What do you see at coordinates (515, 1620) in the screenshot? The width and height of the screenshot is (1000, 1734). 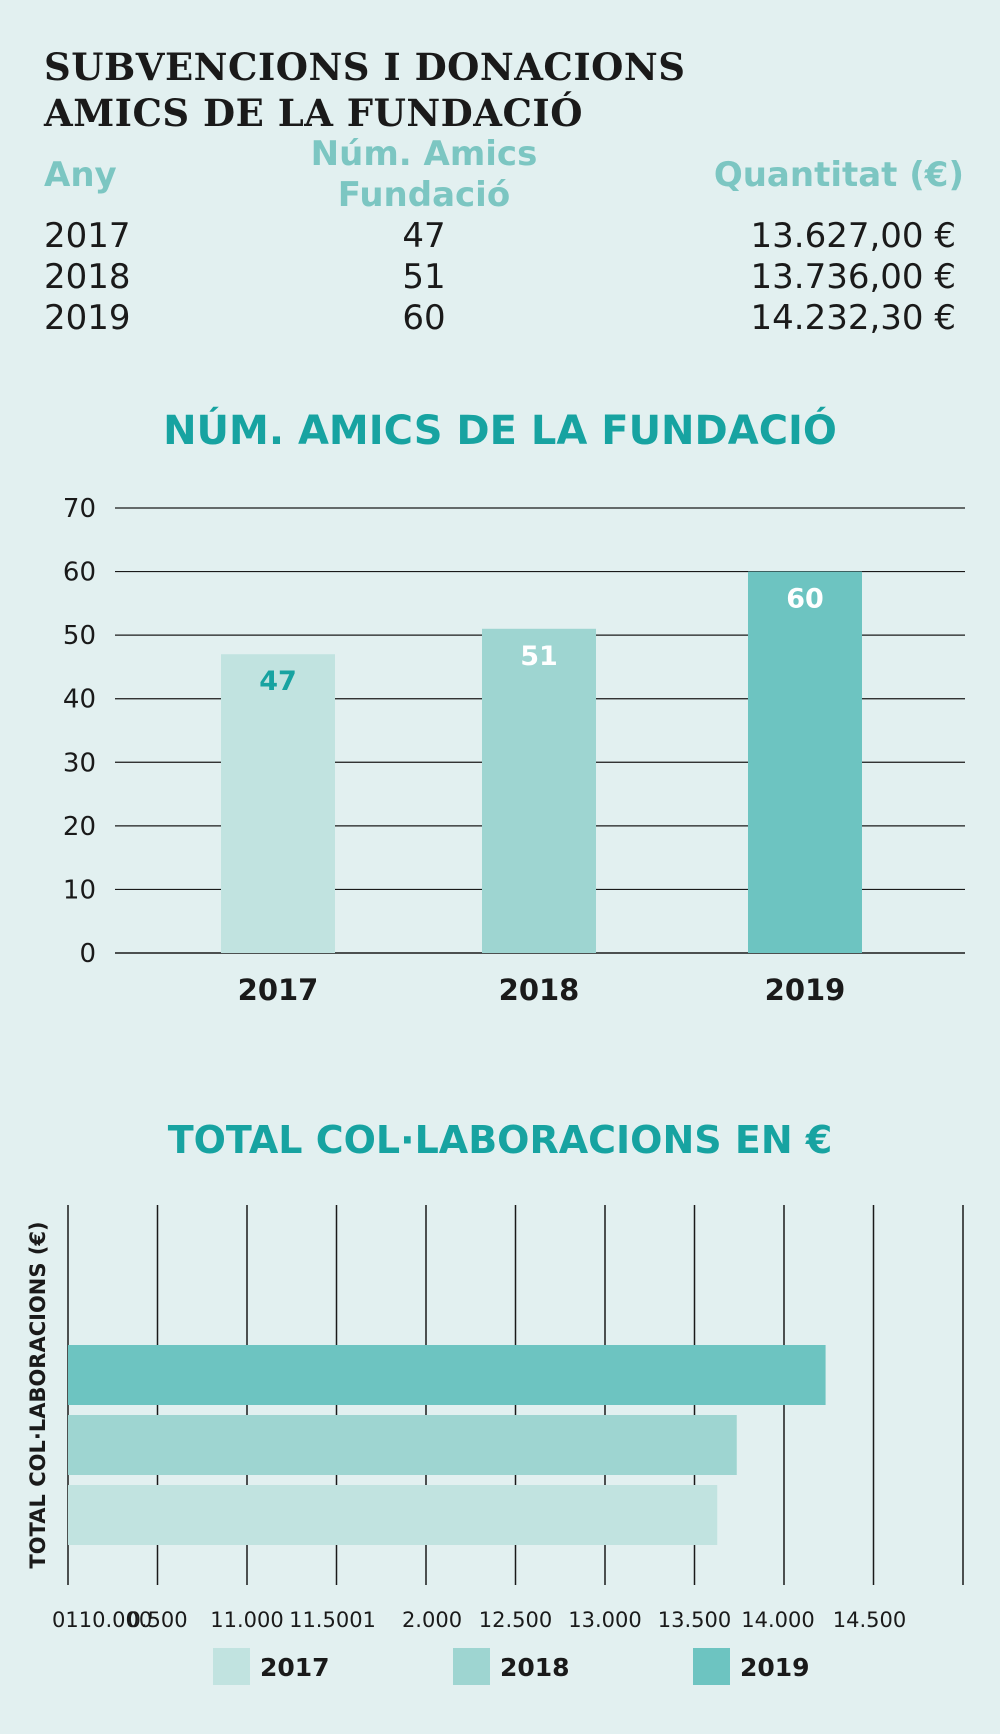 I see `x-tick-label: 12.500` at bounding box center [515, 1620].